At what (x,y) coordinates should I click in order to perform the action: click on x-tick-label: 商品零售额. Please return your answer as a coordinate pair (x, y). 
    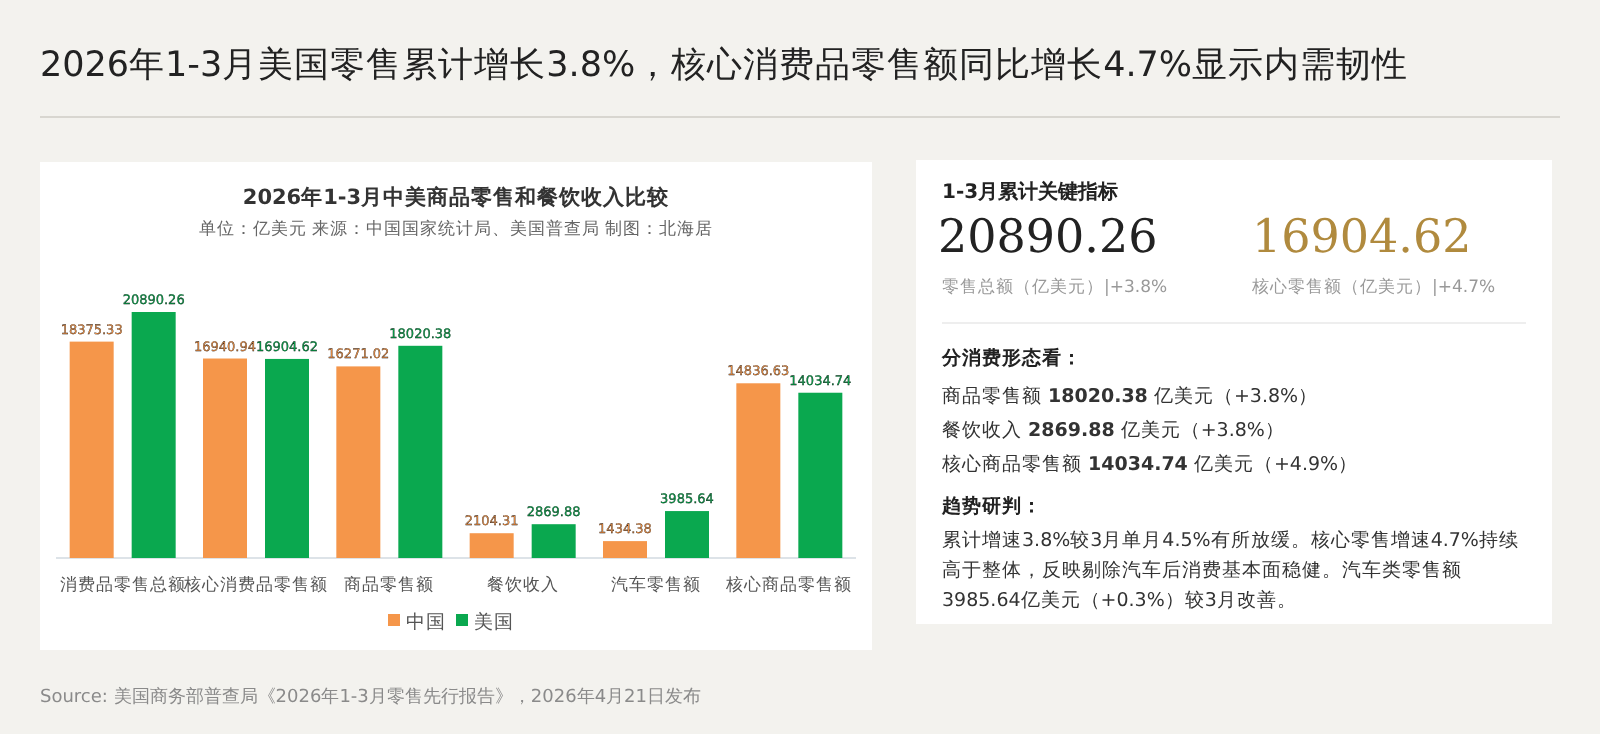
    Looking at the image, I should click on (389, 585).